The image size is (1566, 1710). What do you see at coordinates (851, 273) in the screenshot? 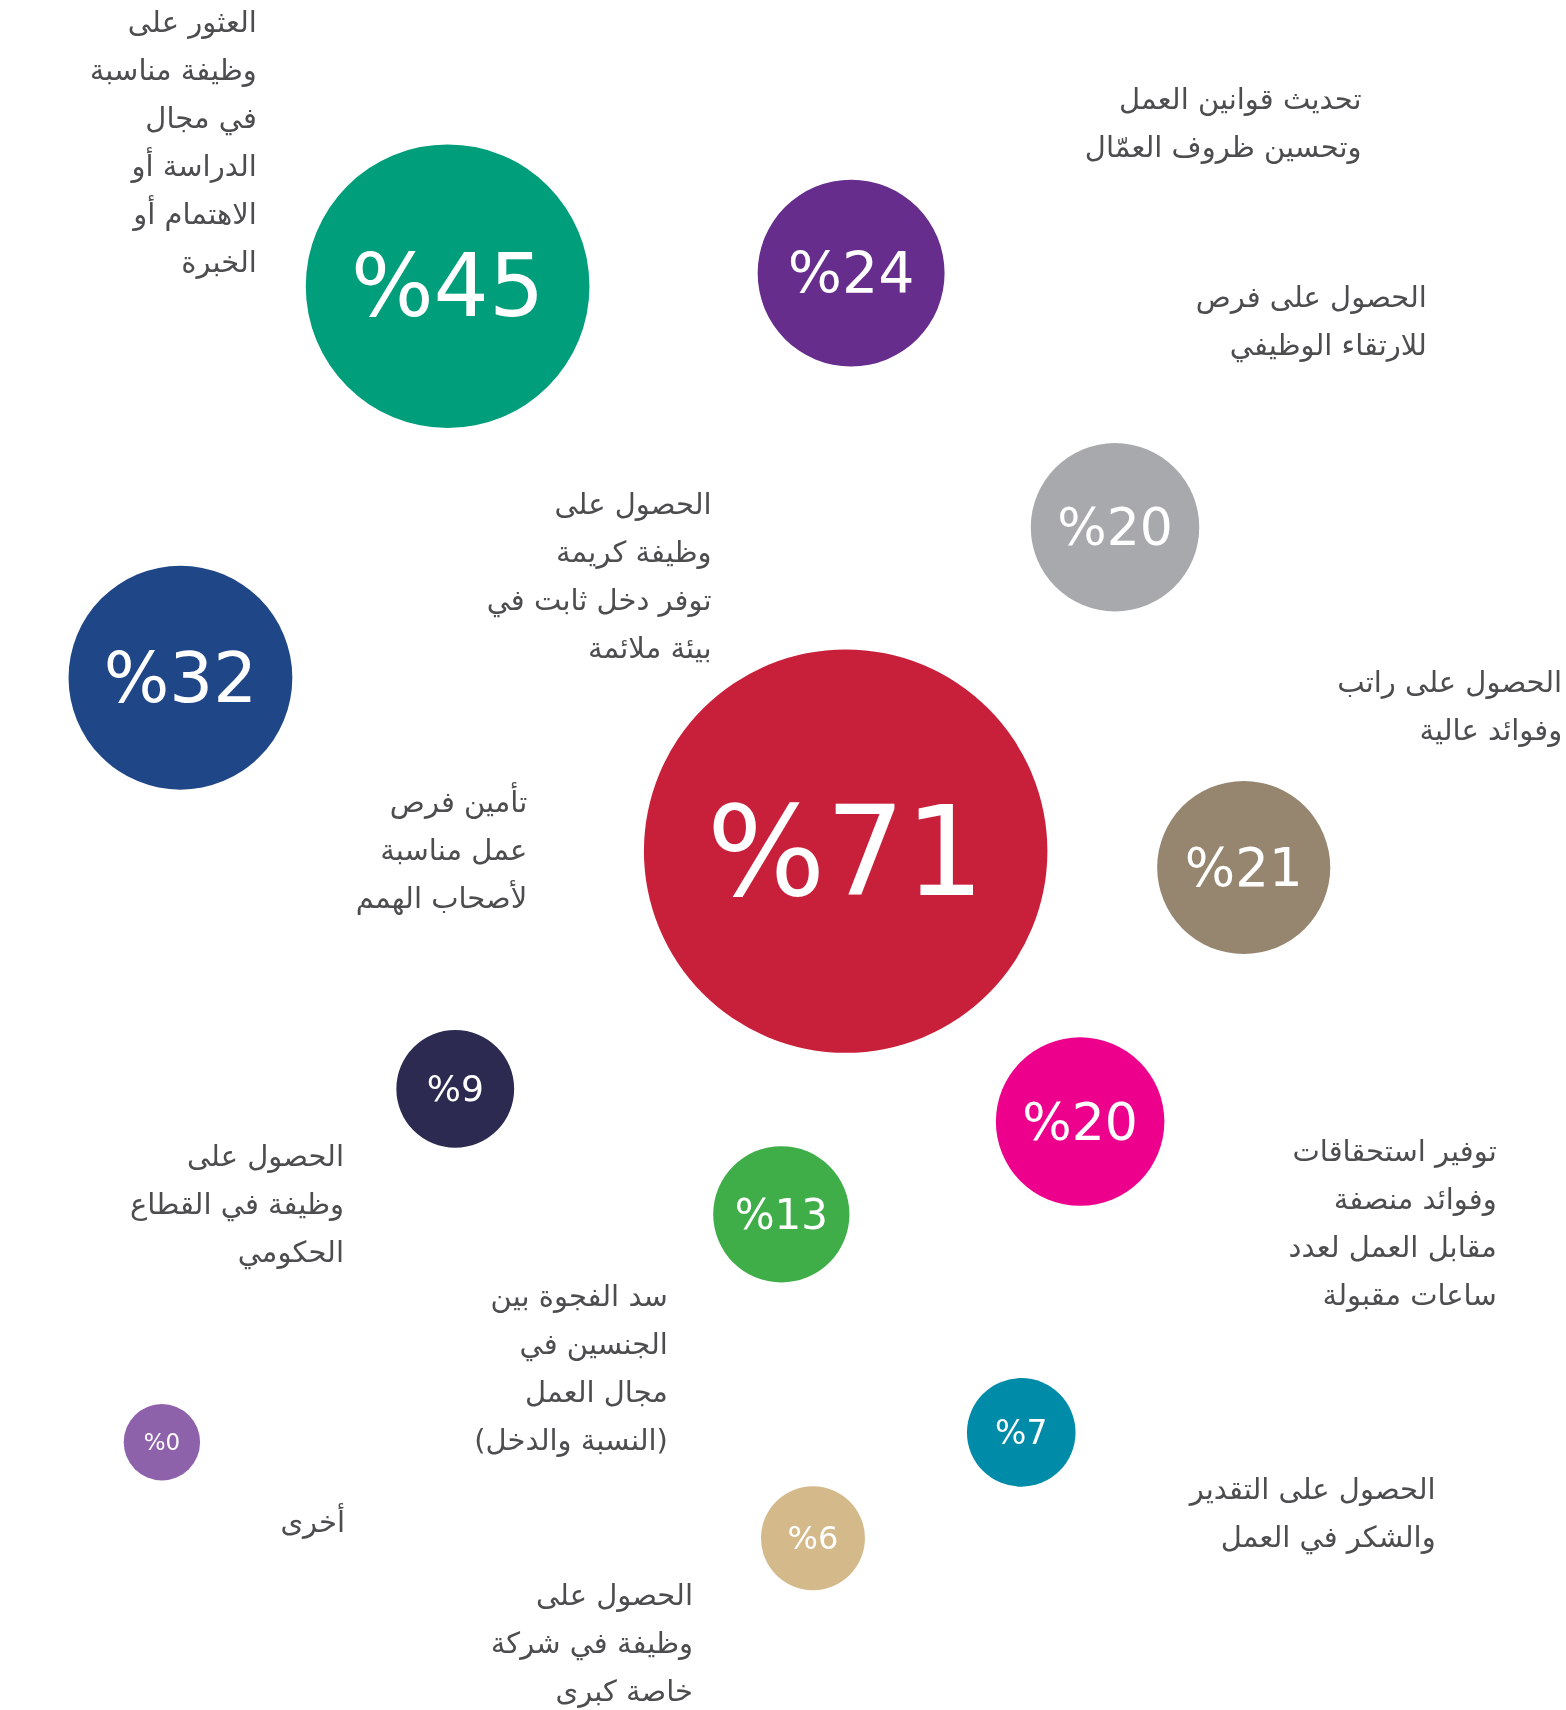
I see `data-label: %24` at bounding box center [851, 273].